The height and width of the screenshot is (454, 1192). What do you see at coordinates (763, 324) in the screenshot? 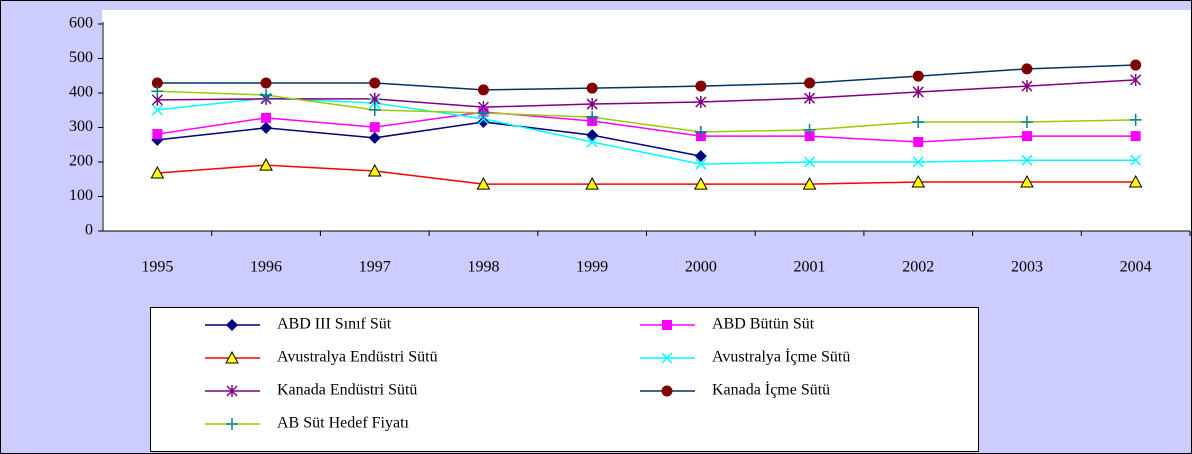
I see `legend-label: ABD Bütün Süt` at bounding box center [763, 324].